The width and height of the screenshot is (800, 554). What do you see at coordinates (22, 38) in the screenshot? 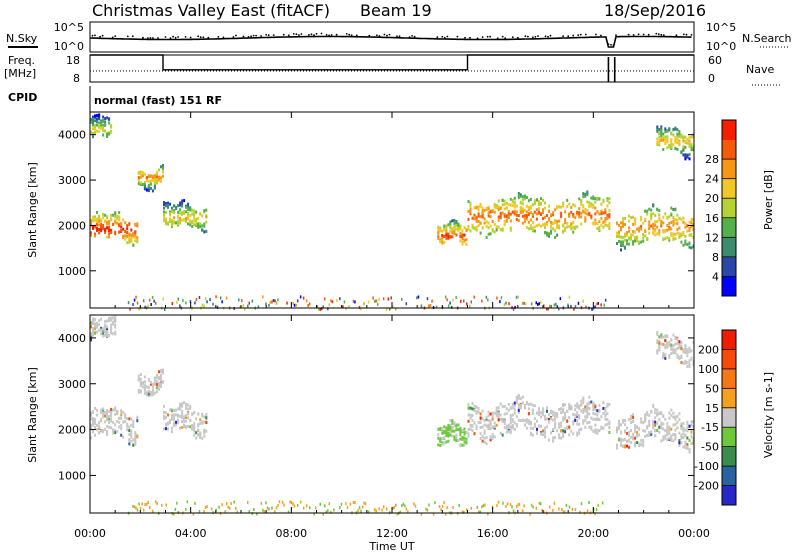
I see `nsky-label: N.Sky` at bounding box center [22, 38].